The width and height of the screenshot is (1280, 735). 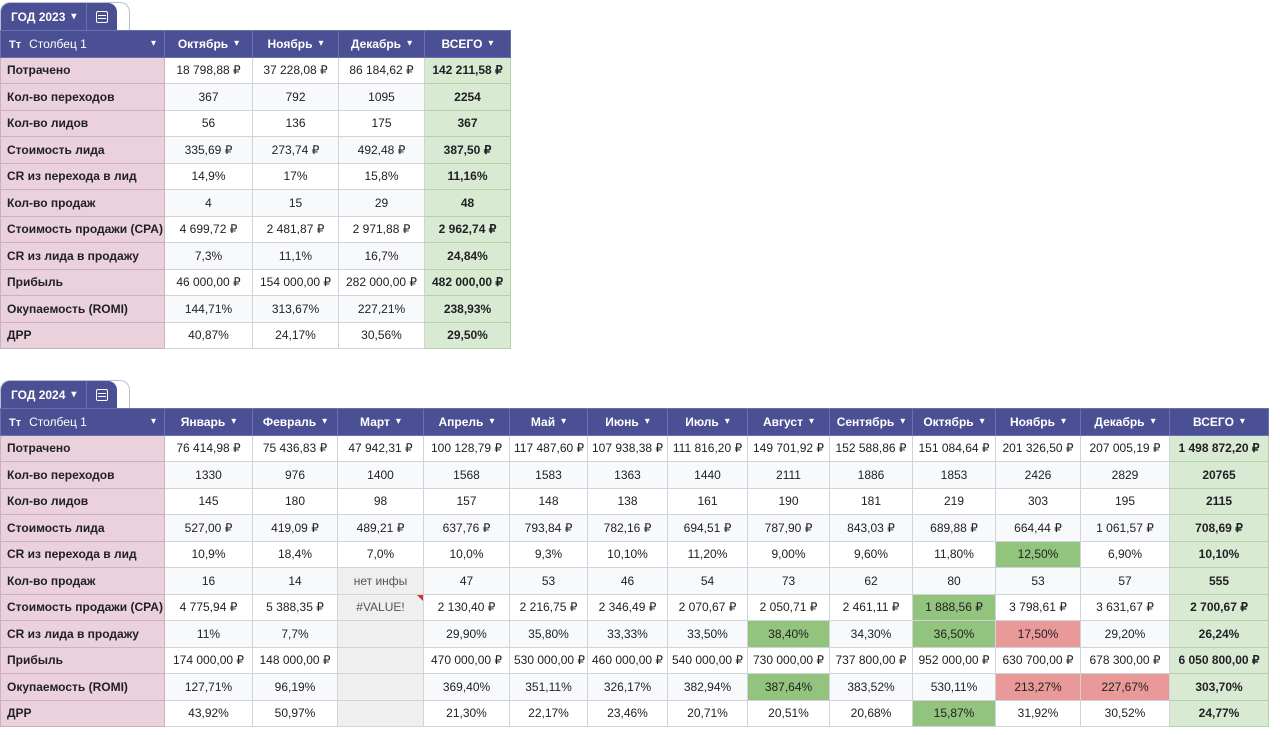 I want to click on column-header-10: Октябрь ▾, so click(x=954, y=422).